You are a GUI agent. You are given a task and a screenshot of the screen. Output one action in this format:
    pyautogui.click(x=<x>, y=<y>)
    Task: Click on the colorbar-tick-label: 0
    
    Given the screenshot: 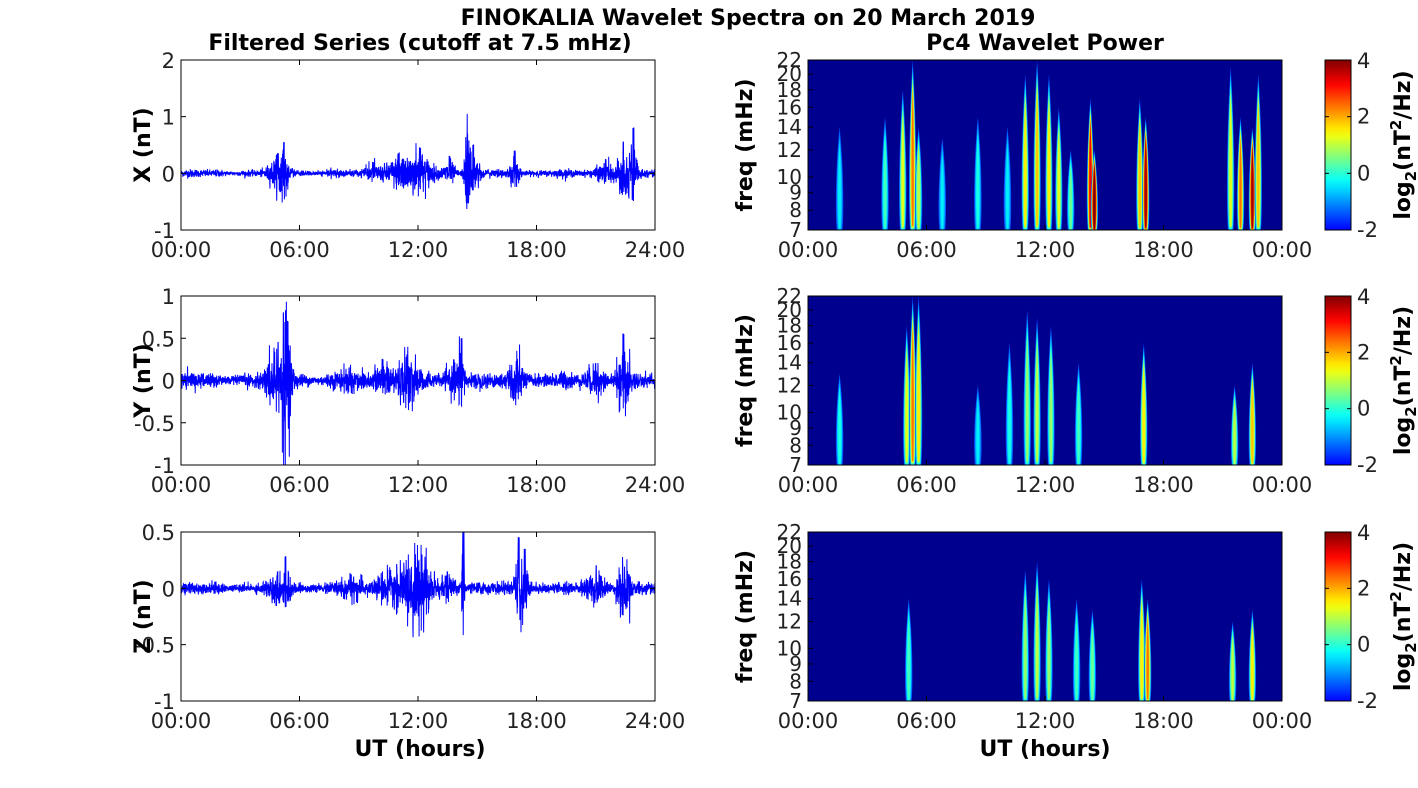 What is the action you would take?
    pyautogui.click(x=1363, y=645)
    